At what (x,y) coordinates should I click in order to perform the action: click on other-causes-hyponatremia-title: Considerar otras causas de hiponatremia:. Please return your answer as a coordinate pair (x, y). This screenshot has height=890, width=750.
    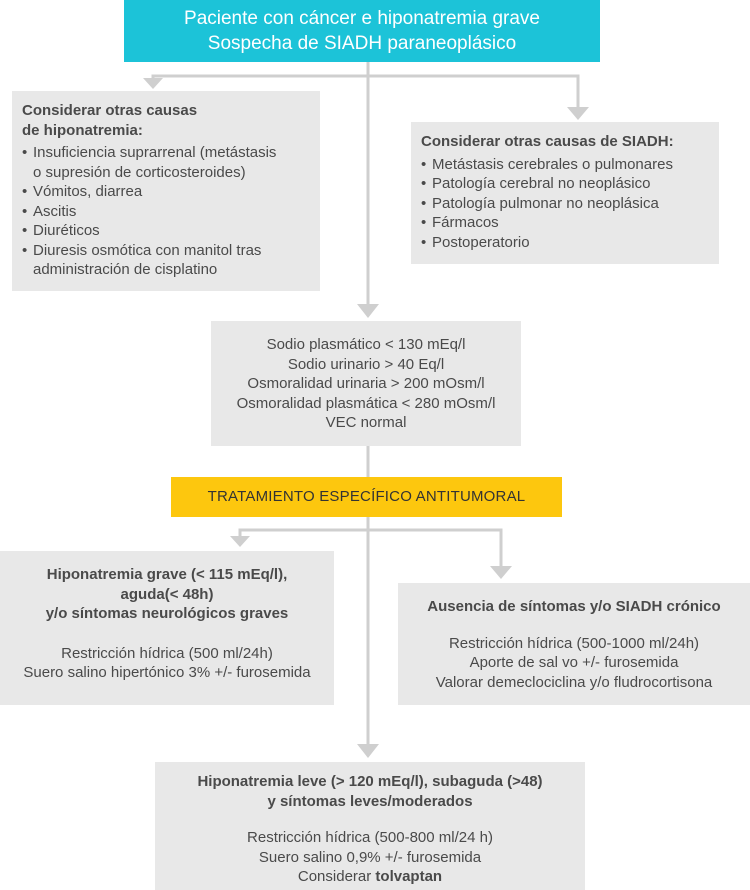
    Looking at the image, I should click on (166, 120).